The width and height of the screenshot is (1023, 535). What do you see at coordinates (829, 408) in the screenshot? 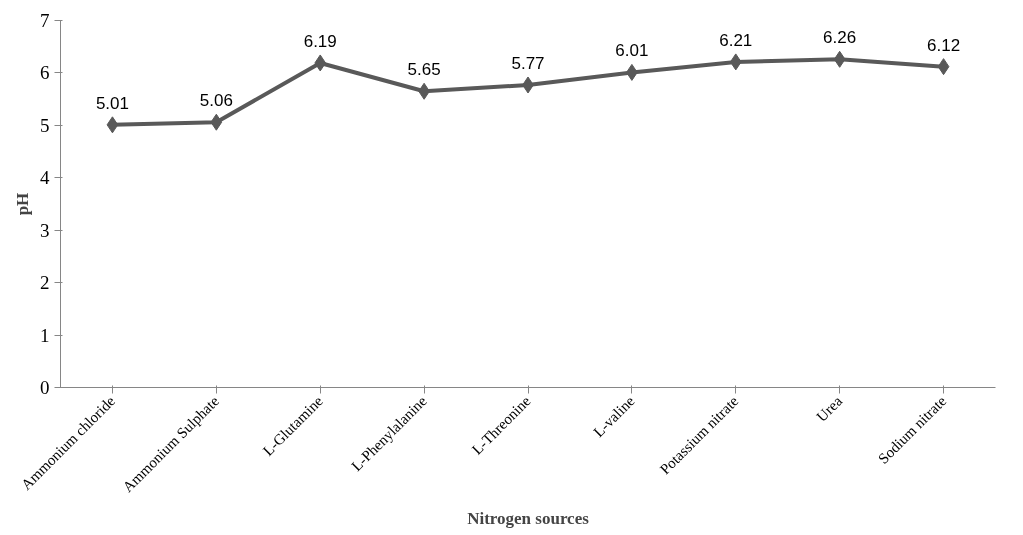
I see `x-tick-label: Urea` at bounding box center [829, 408].